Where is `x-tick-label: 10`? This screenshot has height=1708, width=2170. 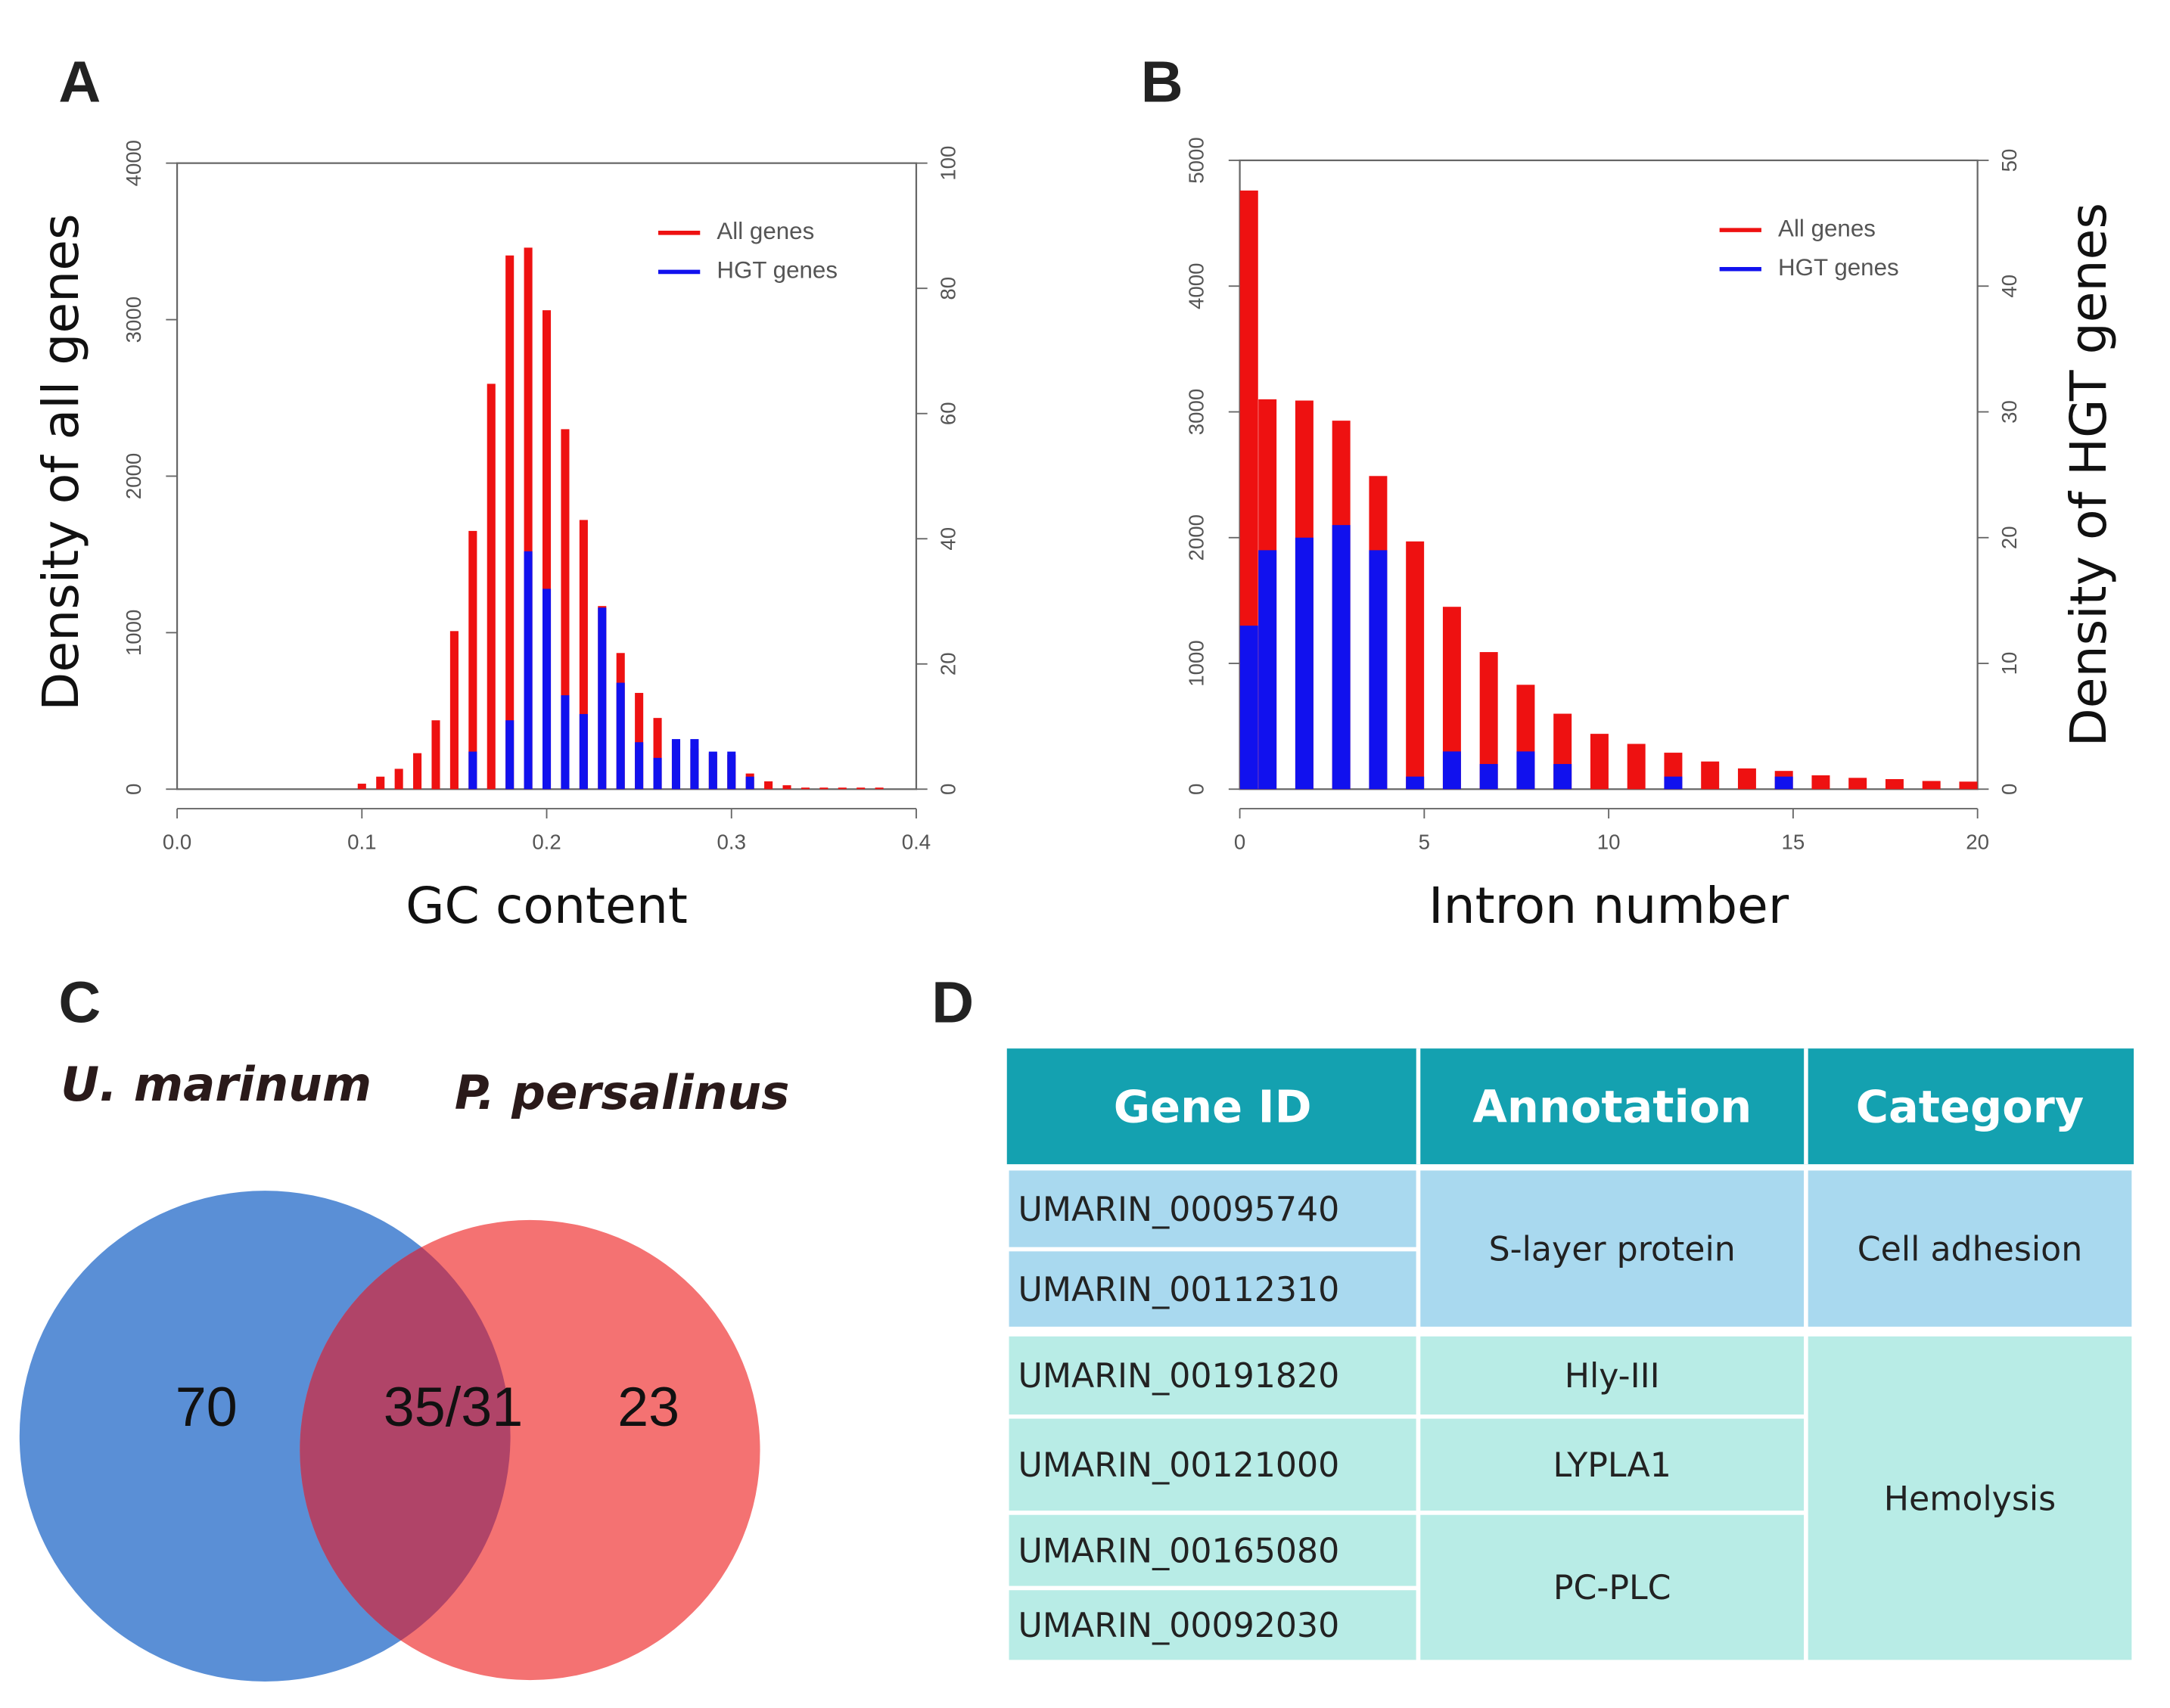 x-tick-label: 10 is located at coordinates (1609, 841).